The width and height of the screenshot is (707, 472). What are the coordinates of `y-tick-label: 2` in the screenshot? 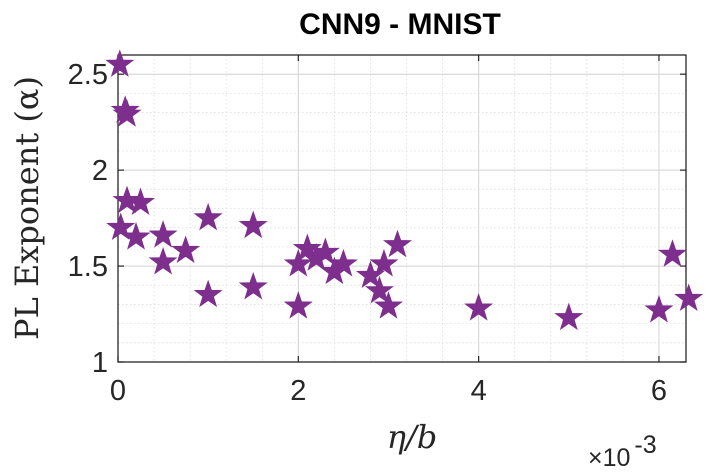 It's located at (100, 171).